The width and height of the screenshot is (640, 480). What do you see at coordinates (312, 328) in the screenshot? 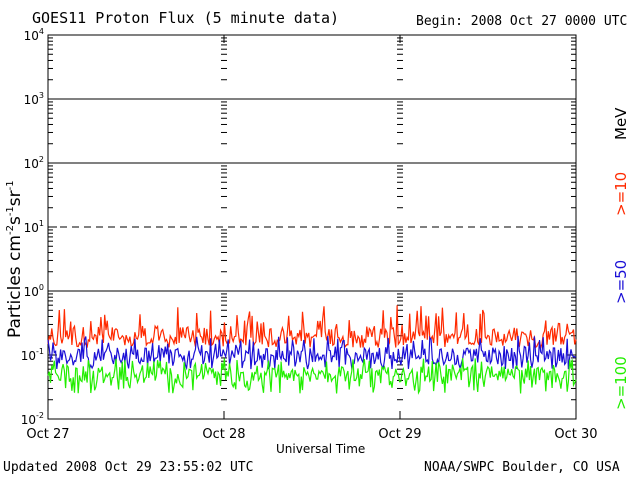
I see `series-line-ge10` at bounding box center [312, 328].